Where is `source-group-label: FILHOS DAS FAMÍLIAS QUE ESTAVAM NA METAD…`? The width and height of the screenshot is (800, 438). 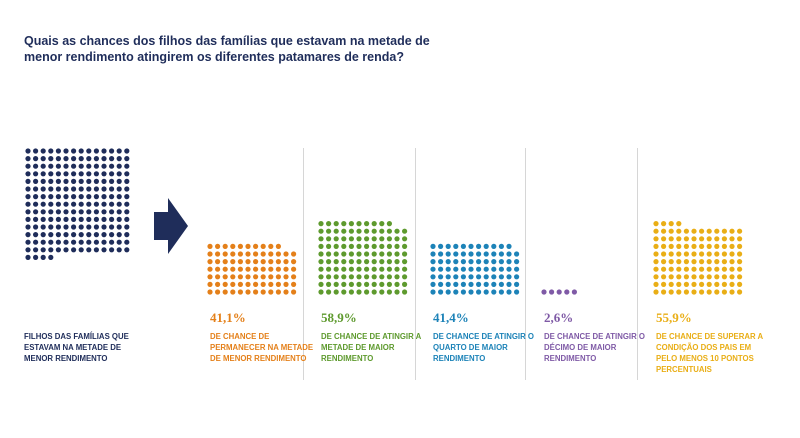 source-group-label: FILHOS DAS FAMÍLIAS QUE ESTAVAM NA METAD… is located at coordinates (76, 347).